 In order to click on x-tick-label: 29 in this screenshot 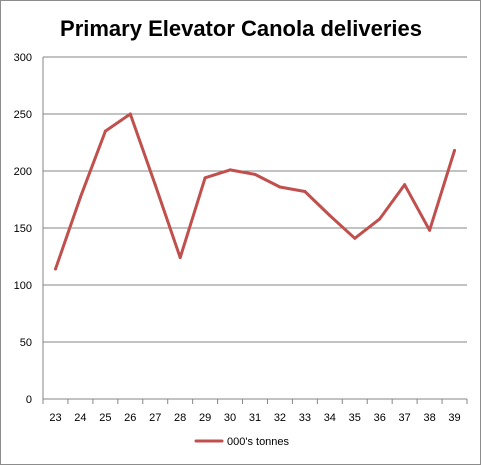, I will do `click(205, 418)`.